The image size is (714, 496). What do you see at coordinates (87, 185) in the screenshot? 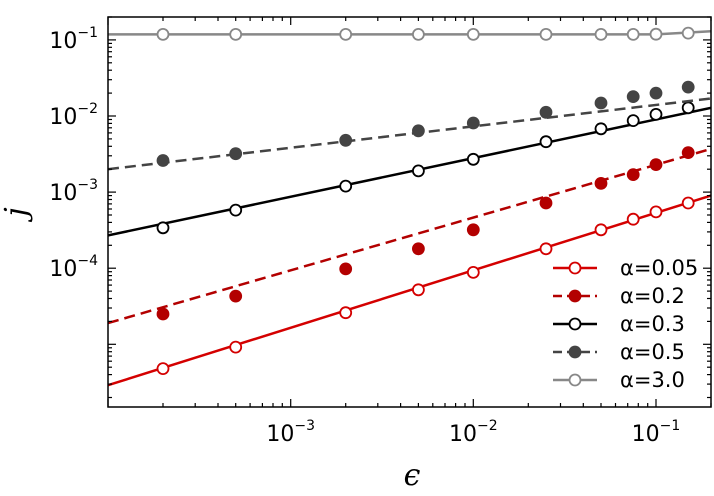
I see `y-tick-label-exp: −3` at bounding box center [87, 185].